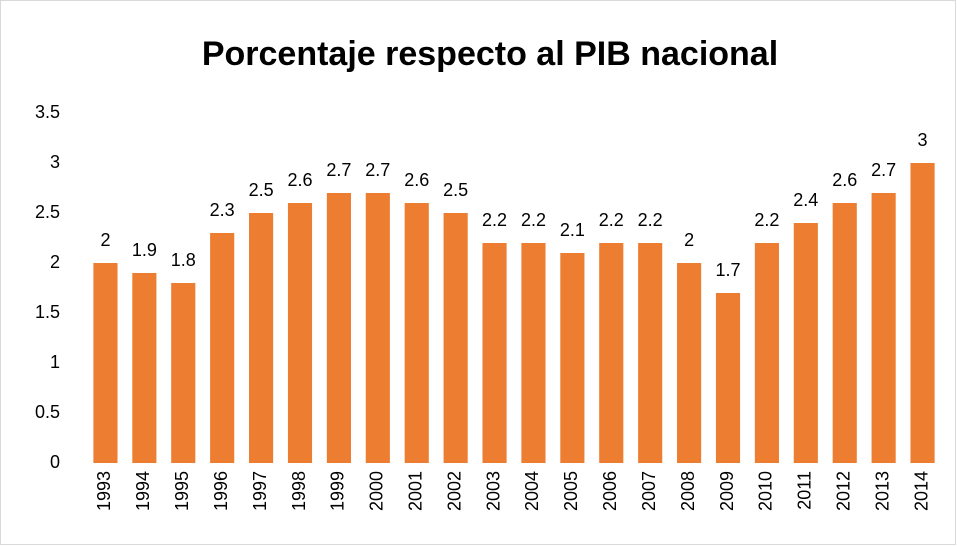 The width and height of the screenshot is (957, 546). What do you see at coordinates (415, 491) in the screenshot?
I see `x-tick-label: 2001` at bounding box center [415, 491].